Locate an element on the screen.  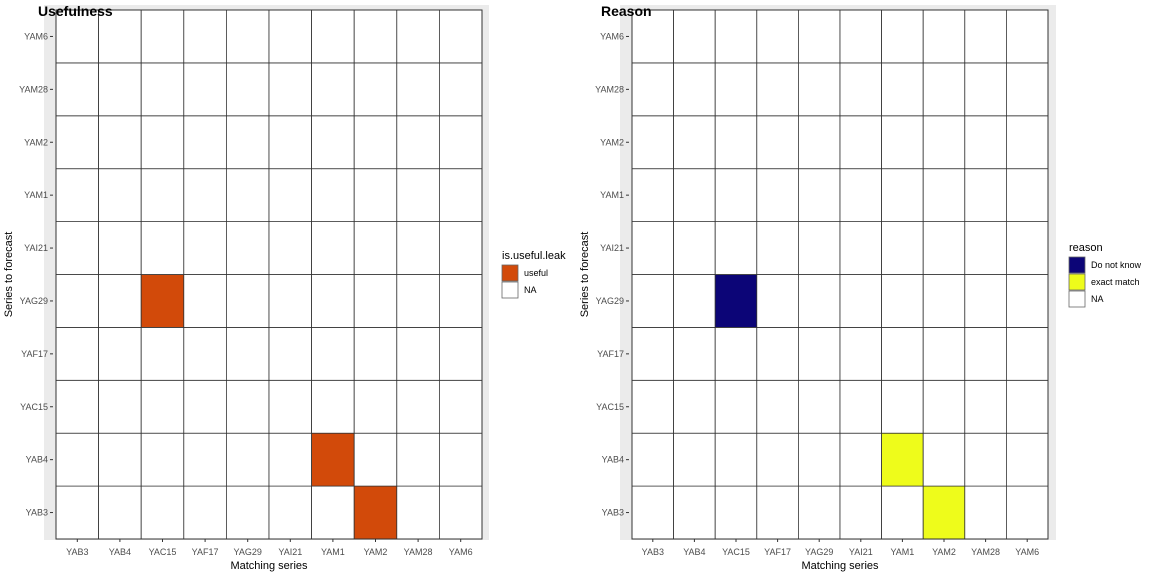
heatmap-cell-YAM2-YAB3 is located at coordinates (375, 512).